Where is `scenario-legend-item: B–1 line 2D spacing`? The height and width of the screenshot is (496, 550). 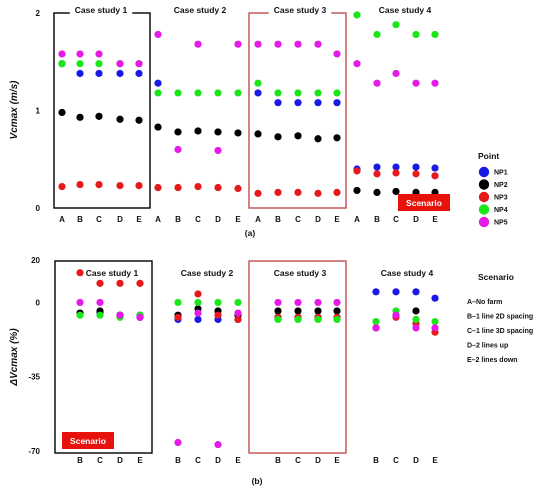 scenario-legend-item: B–1 line 2D spacing is located at coordinates (500, 317).